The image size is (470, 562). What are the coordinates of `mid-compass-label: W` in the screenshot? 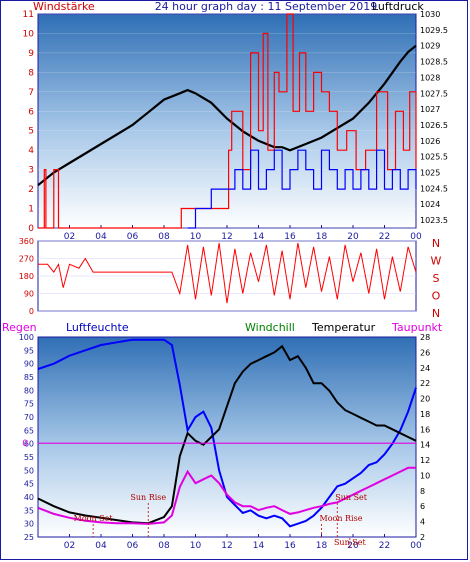 It's located at (436, 261).